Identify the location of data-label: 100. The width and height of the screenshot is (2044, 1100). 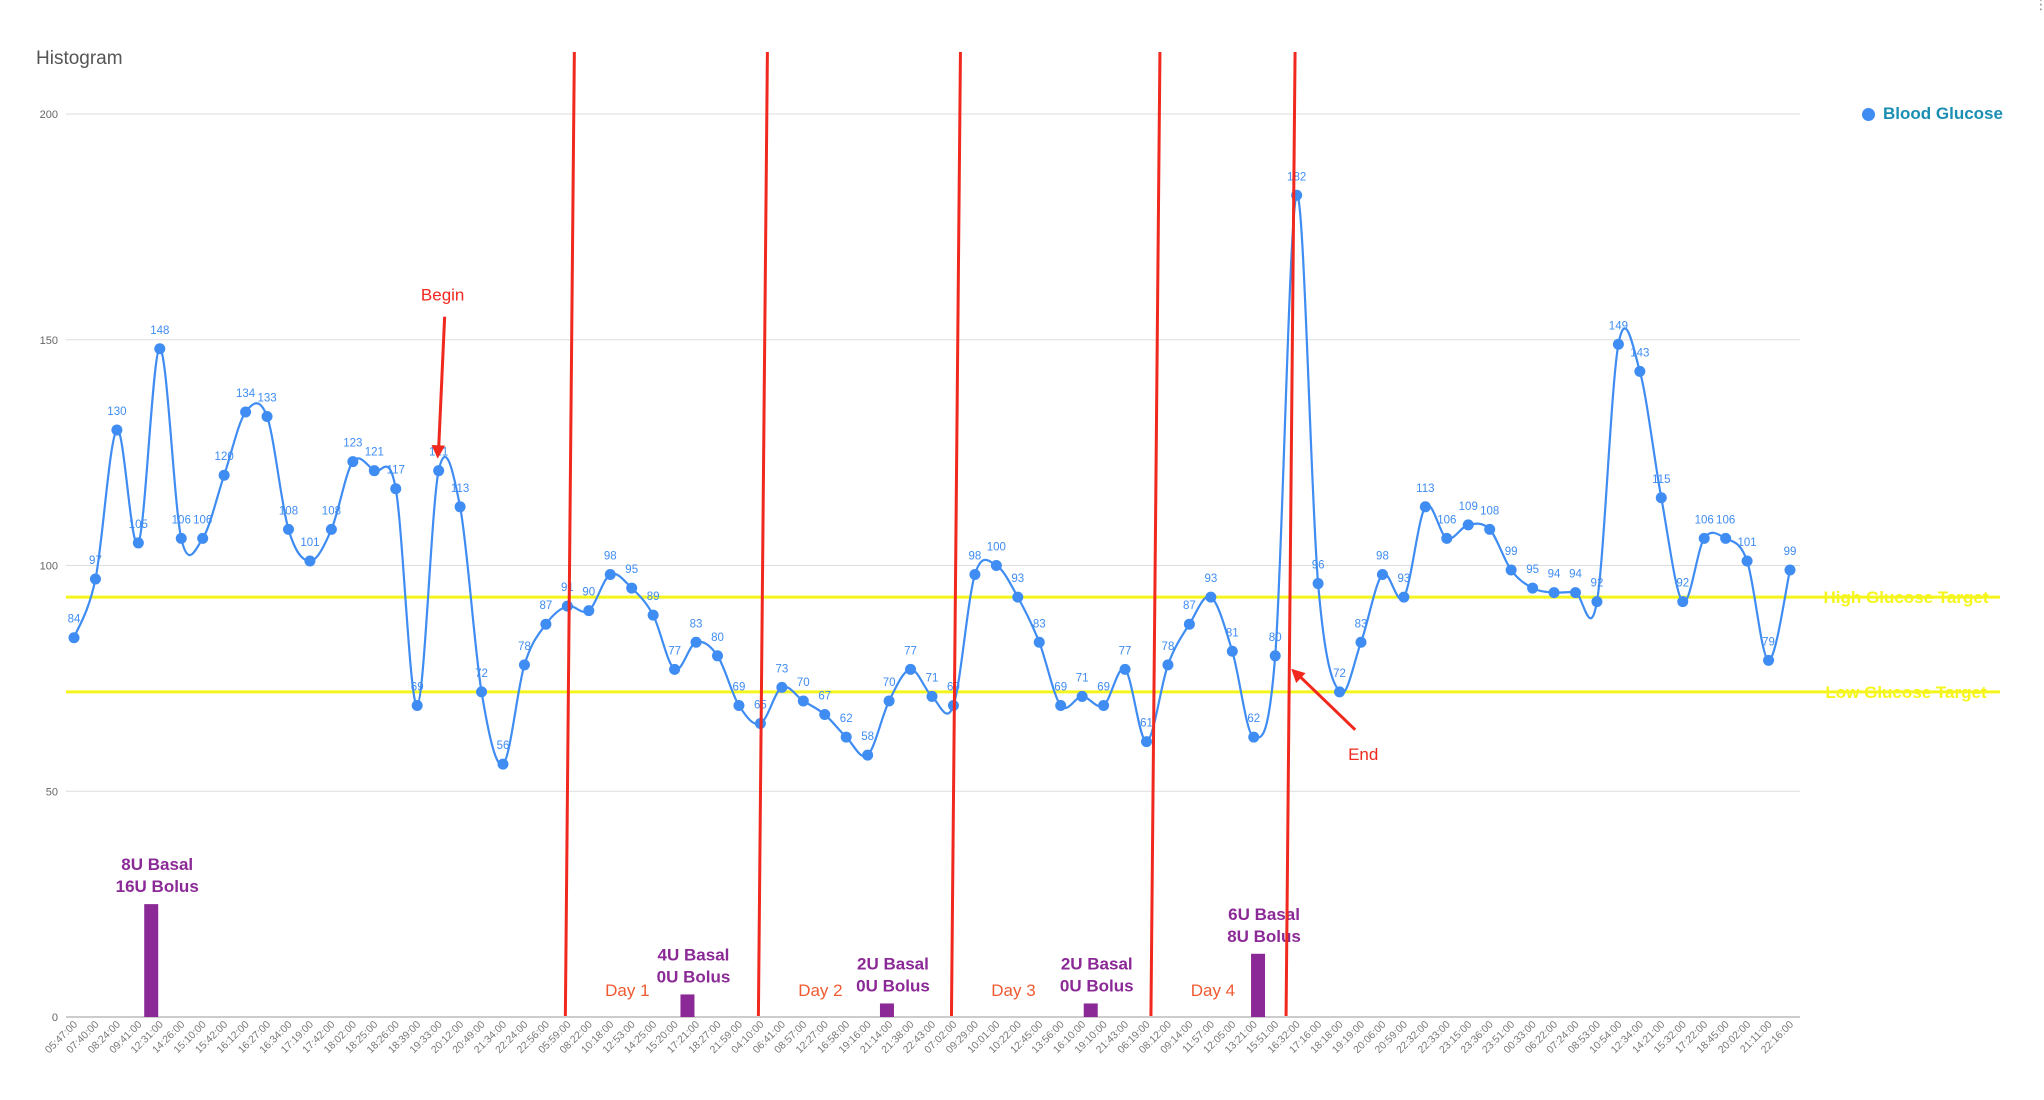
(996, 548).